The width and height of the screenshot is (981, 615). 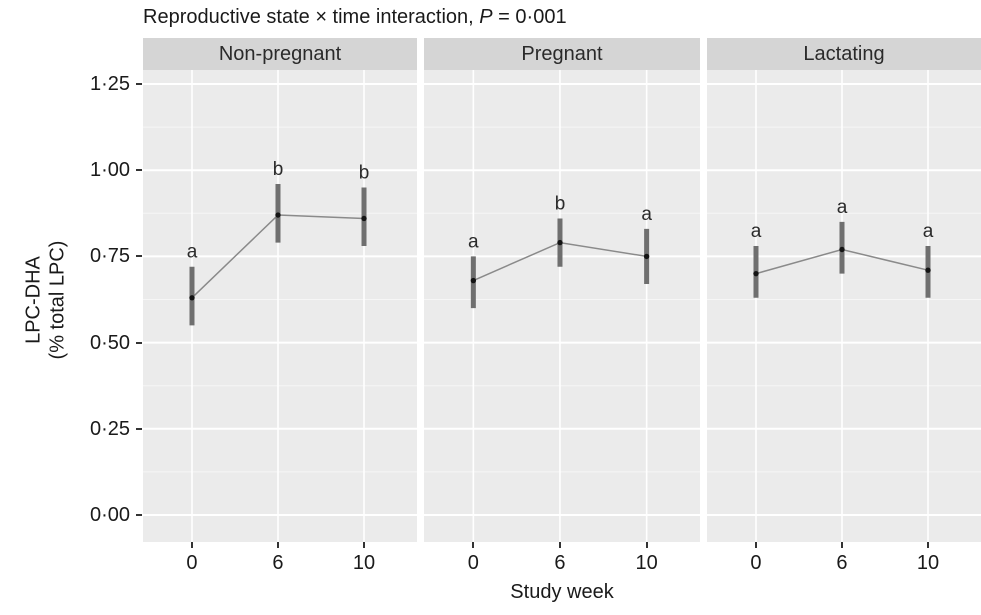 I want to click on chart-title-p-symbol: P, so click(x=486, y=17).